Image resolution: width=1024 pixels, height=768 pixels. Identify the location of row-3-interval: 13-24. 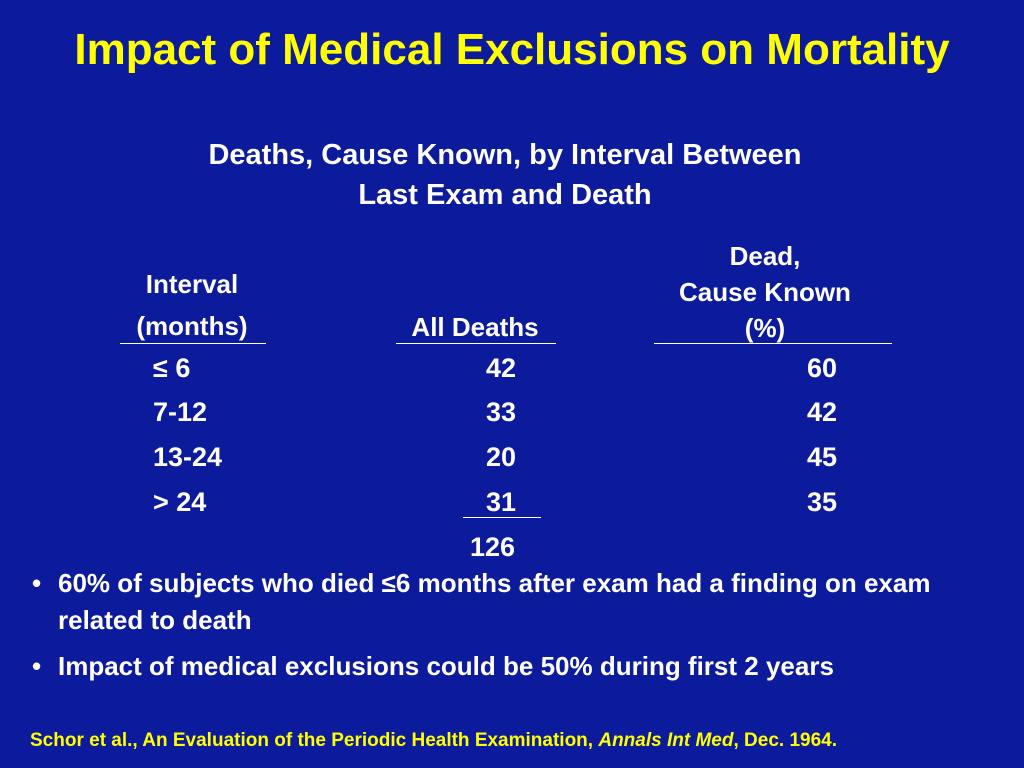
(188, 457).